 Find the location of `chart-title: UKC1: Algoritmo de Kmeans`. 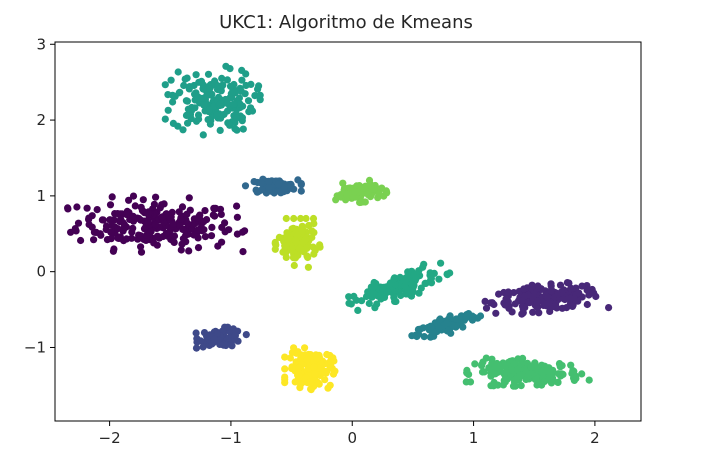

chart-title: UKC1: Algoritmo de Kmeans is located at coordinates (346, 22).